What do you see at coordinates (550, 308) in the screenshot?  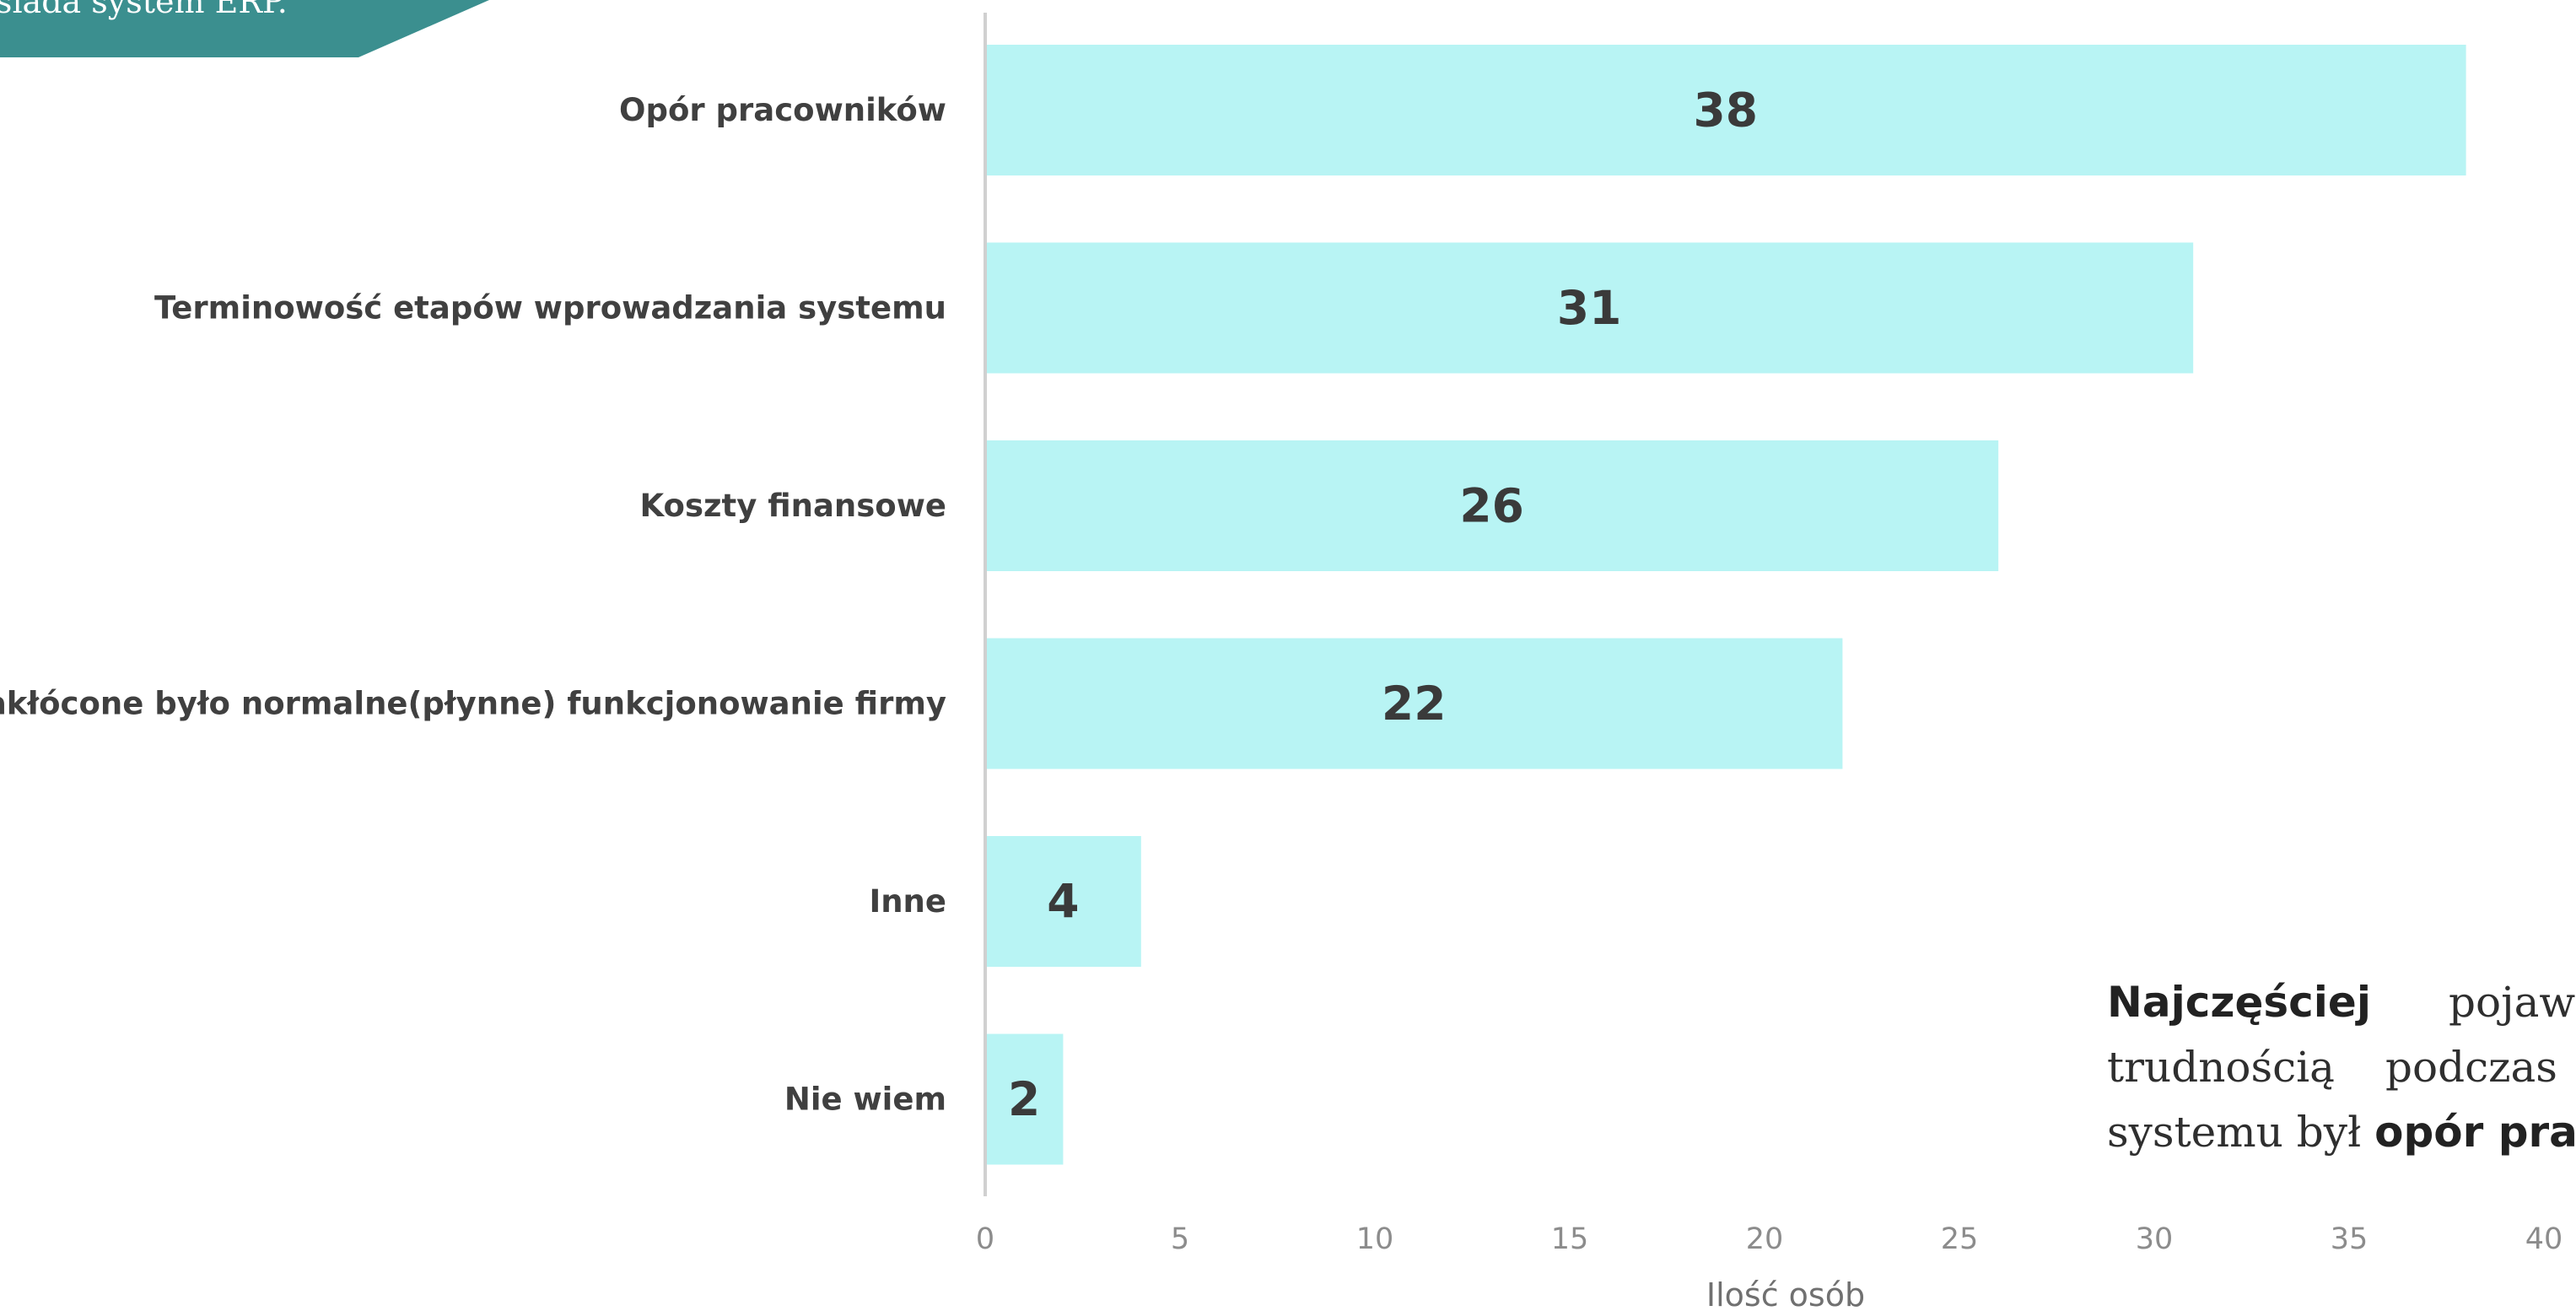 I see `category-label: Terminowość etapów wprowadzania systemu` at bounding box center [550, 308].